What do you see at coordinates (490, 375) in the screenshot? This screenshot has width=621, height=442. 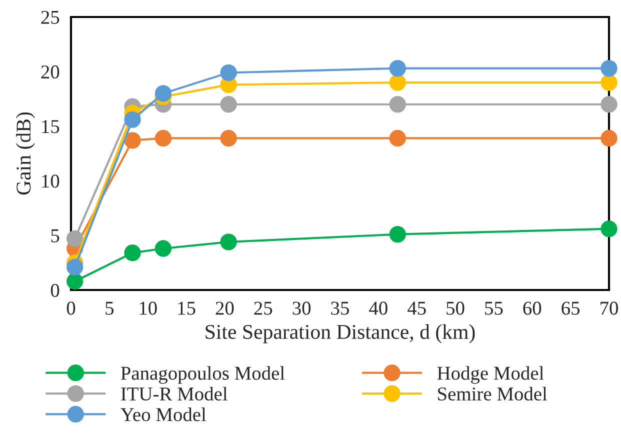 I see `legend-label: Hodge Model` at bounding box center [490, 375].